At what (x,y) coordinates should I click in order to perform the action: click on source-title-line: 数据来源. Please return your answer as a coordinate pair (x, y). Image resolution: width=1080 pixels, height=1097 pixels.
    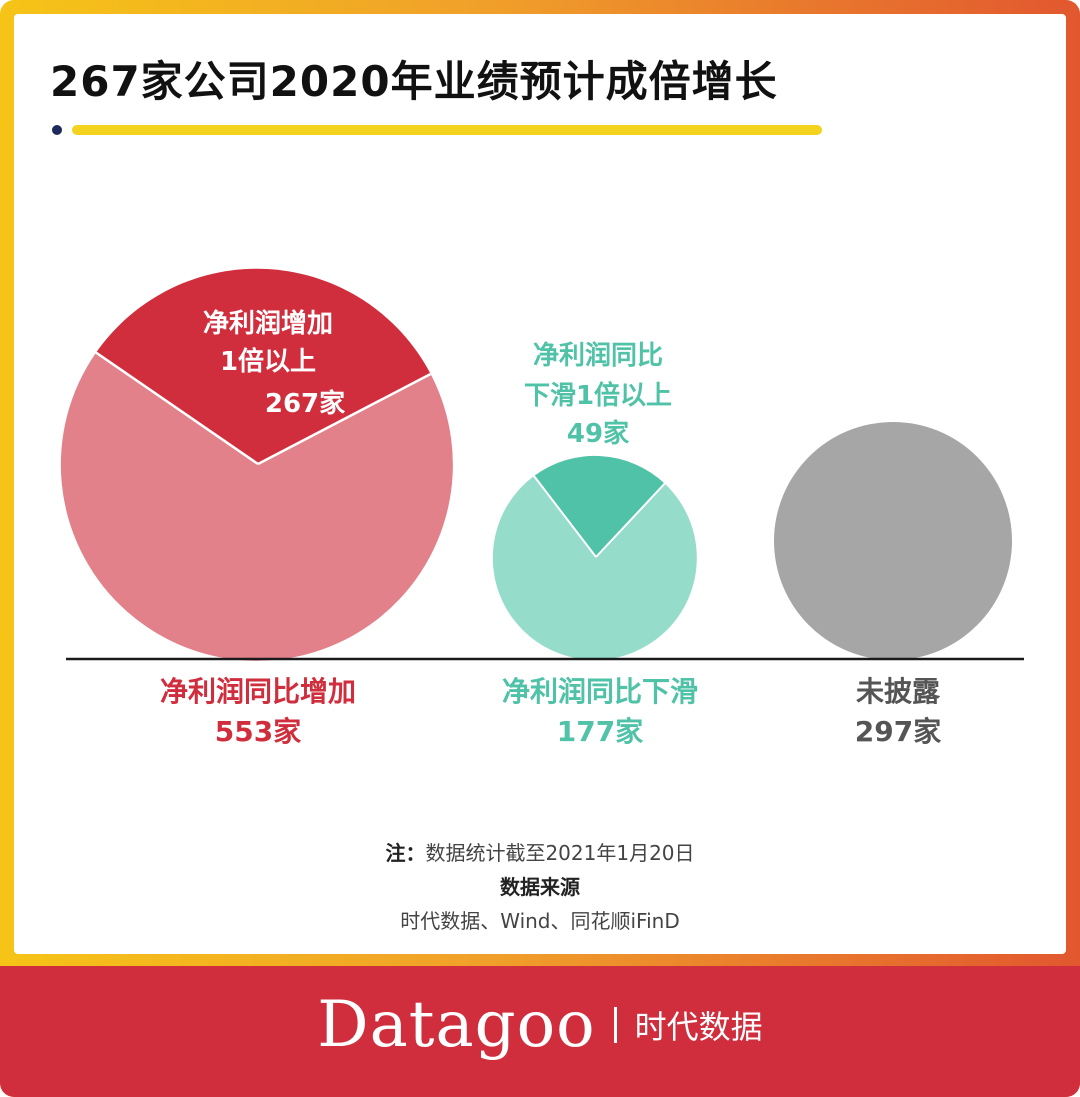
    Looking at the image, I should click on (540, 887).